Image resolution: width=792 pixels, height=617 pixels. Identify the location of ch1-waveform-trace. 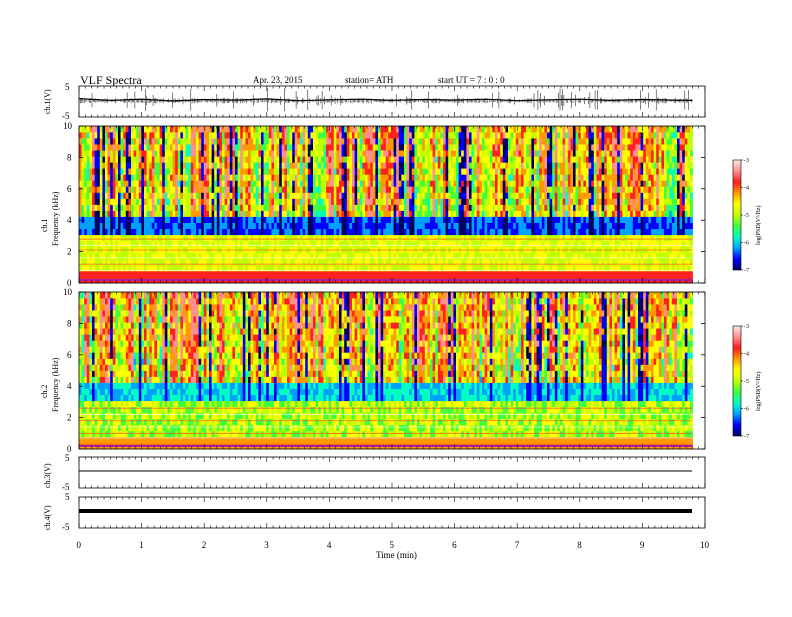
(386, 99).